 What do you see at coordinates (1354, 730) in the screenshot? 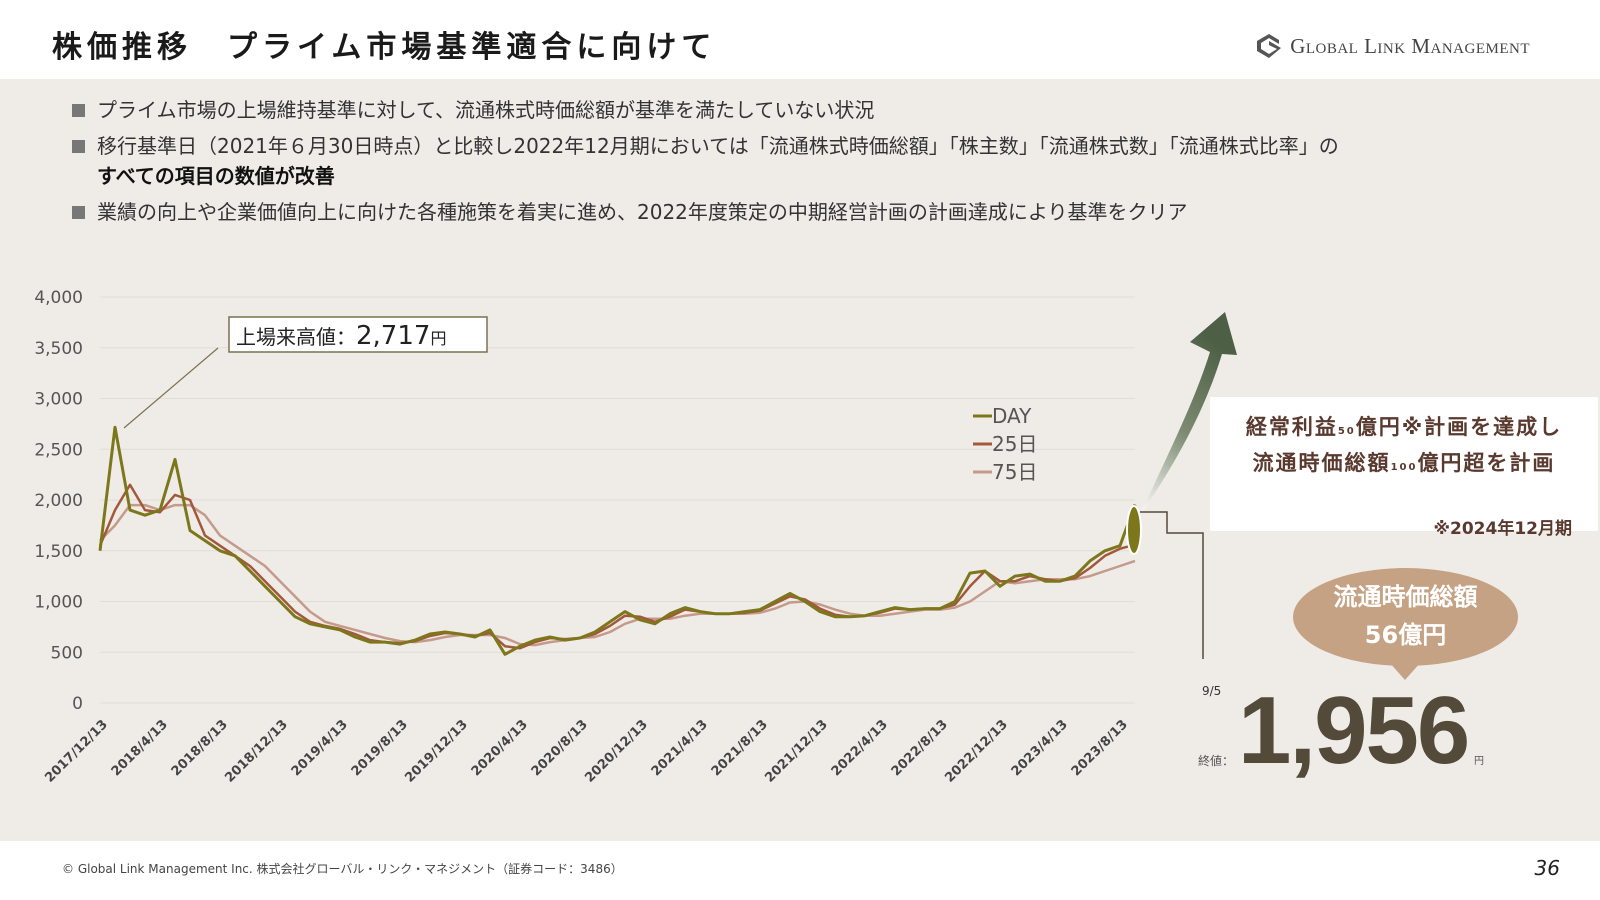
I see `close-price: 1,956` at bounding box center [1354, 730].